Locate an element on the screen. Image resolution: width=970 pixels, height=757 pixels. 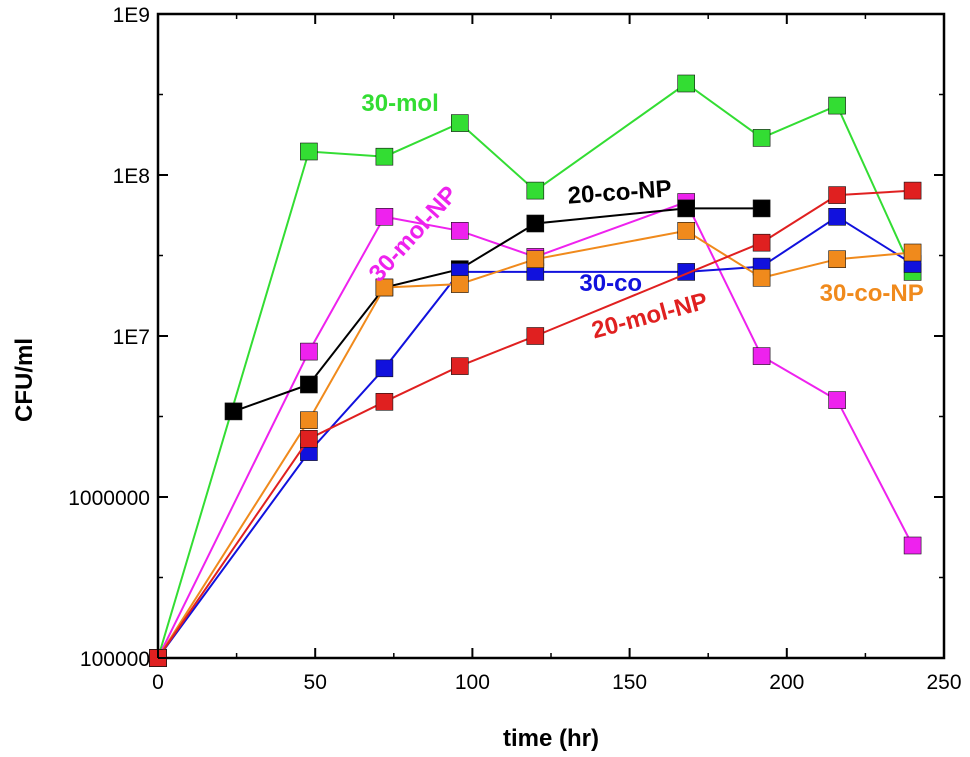
x-tick-label: 250 is located at coordinates (943, 682).